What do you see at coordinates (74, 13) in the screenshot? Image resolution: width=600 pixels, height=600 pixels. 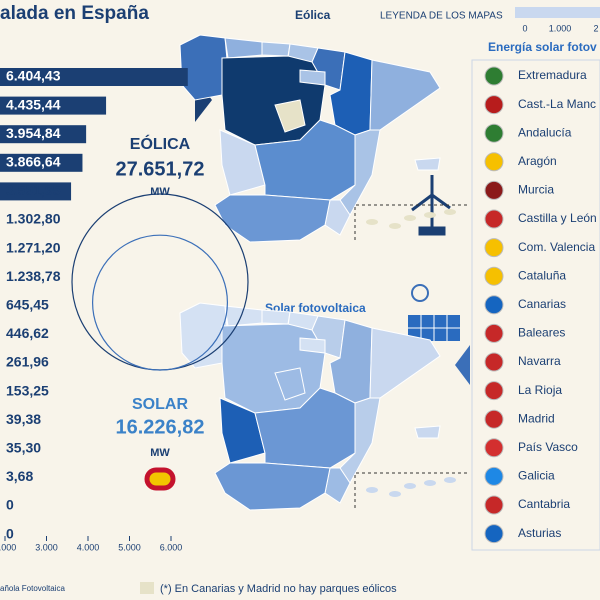 I see `chart-title: alada en España` at bounding box center [74, 13].